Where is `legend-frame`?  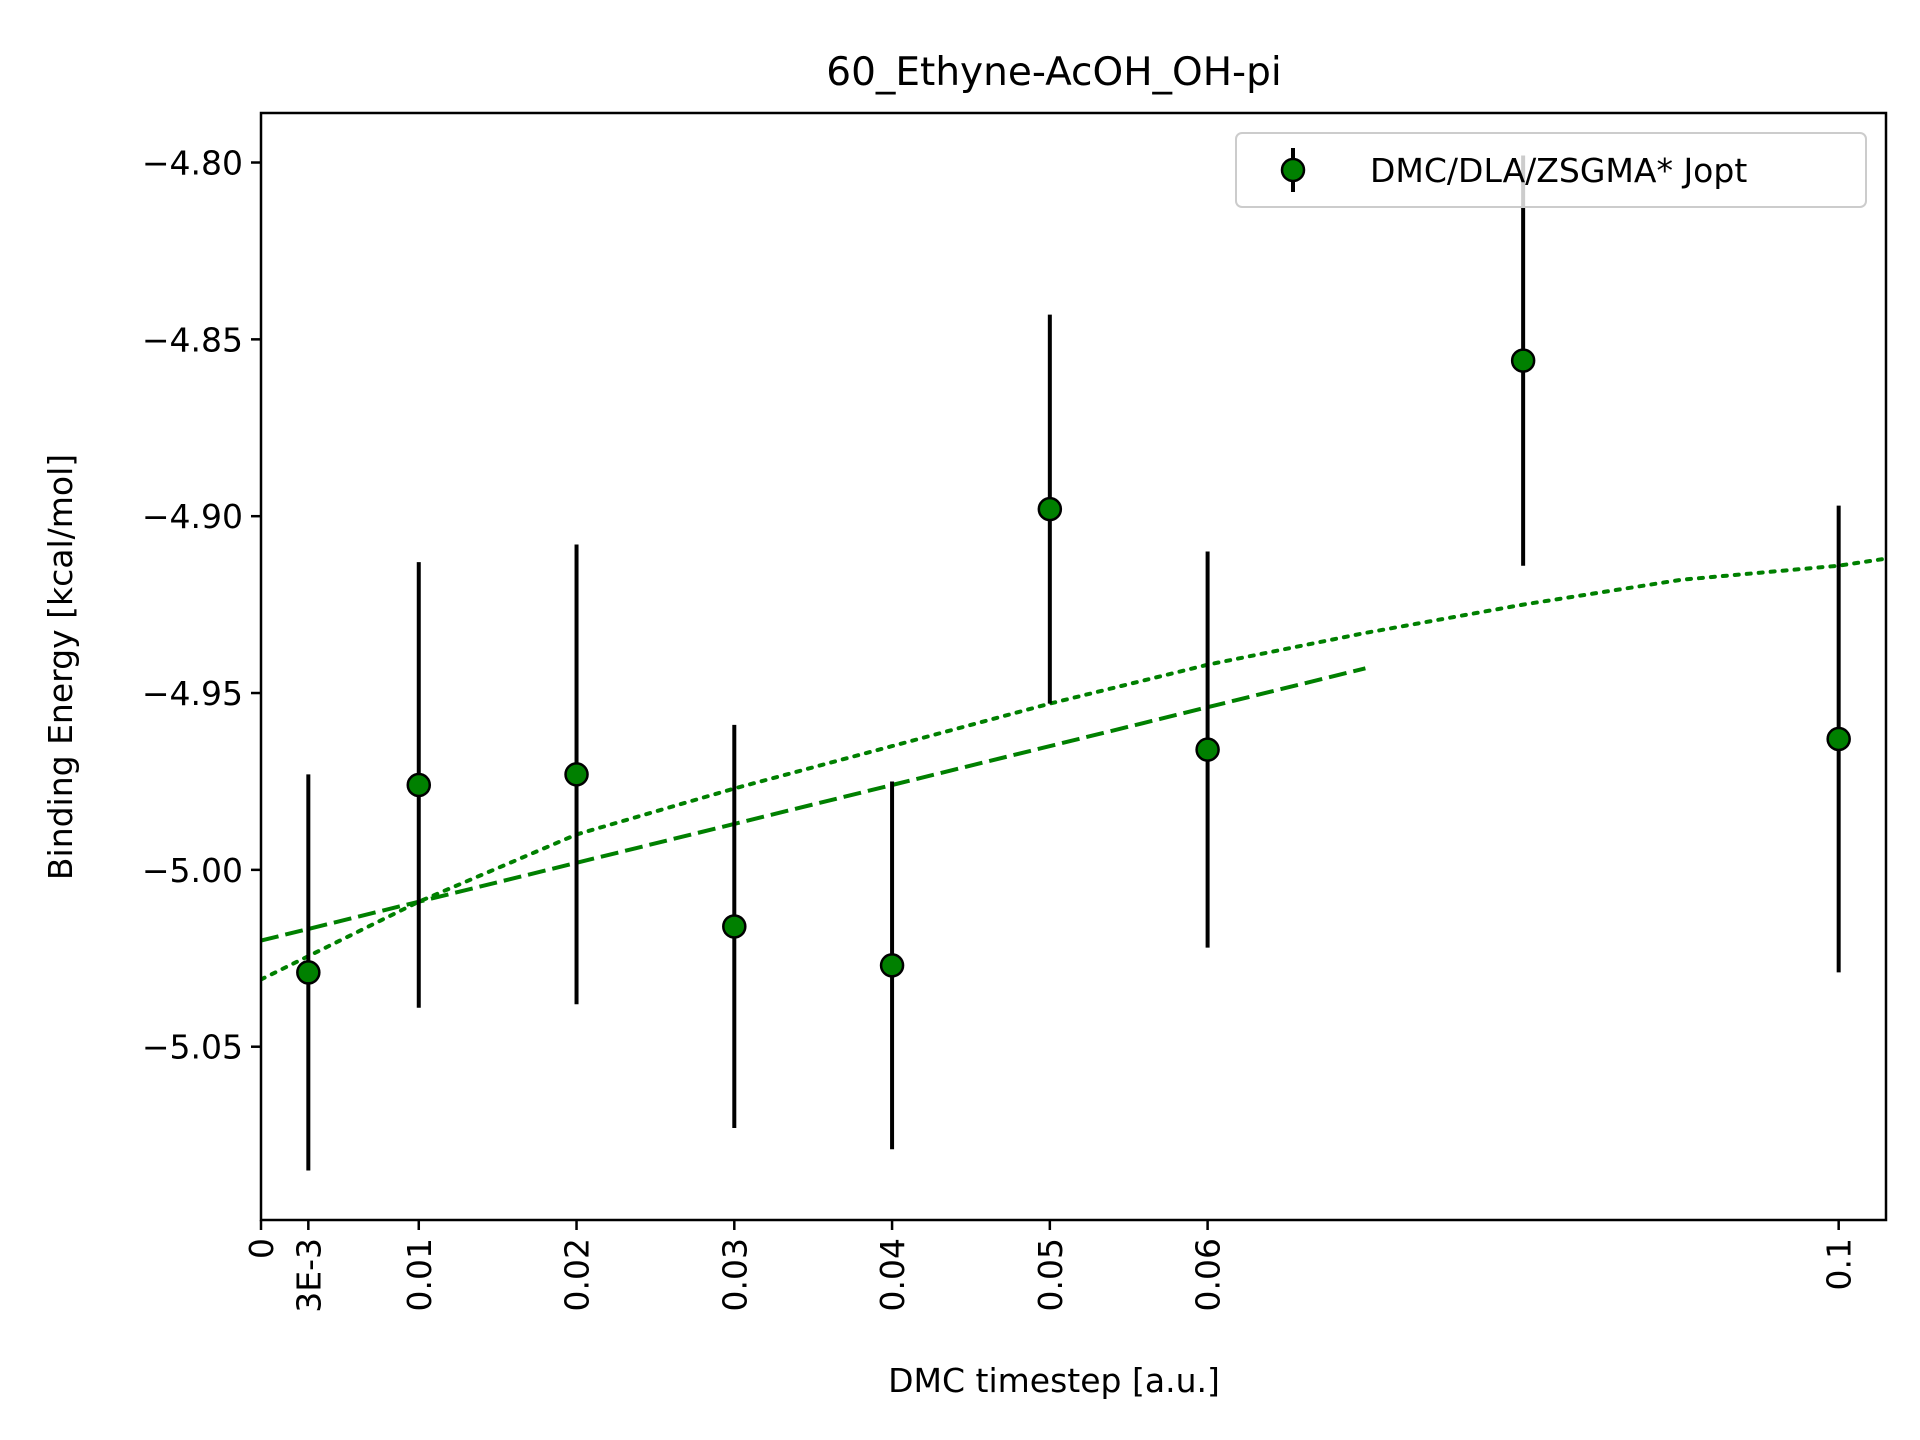
legend-frame is located at coordinates (1551, 170).